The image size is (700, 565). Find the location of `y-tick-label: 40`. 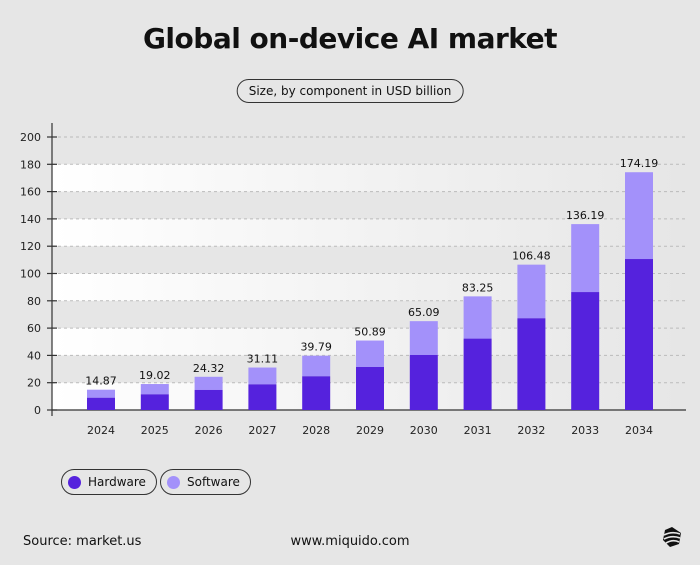

y-tick-label: 40 is located at coordinates (34, 355).